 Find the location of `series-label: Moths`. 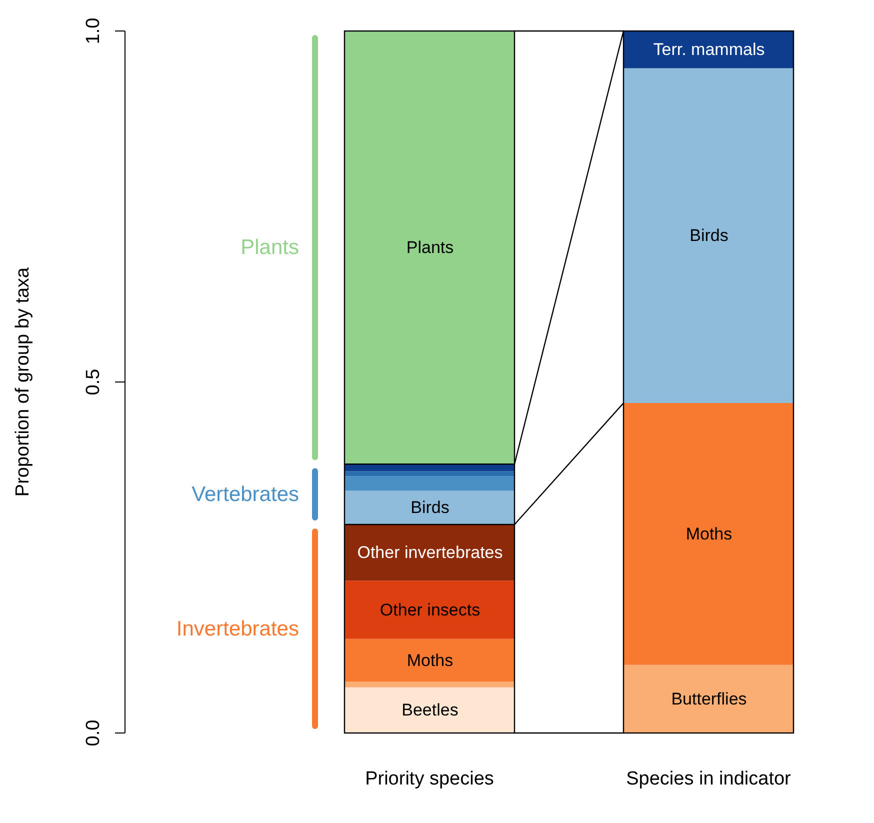

series-label: Moths is located at coordinates (430, 660).